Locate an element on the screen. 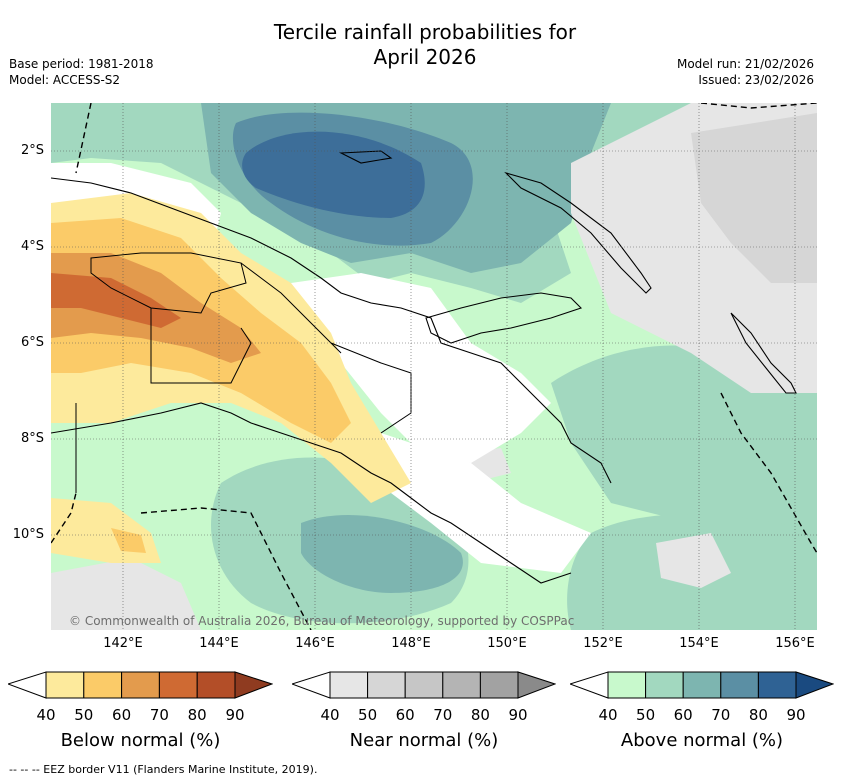  near-normal-50-east is located at coordinates (754, 198).